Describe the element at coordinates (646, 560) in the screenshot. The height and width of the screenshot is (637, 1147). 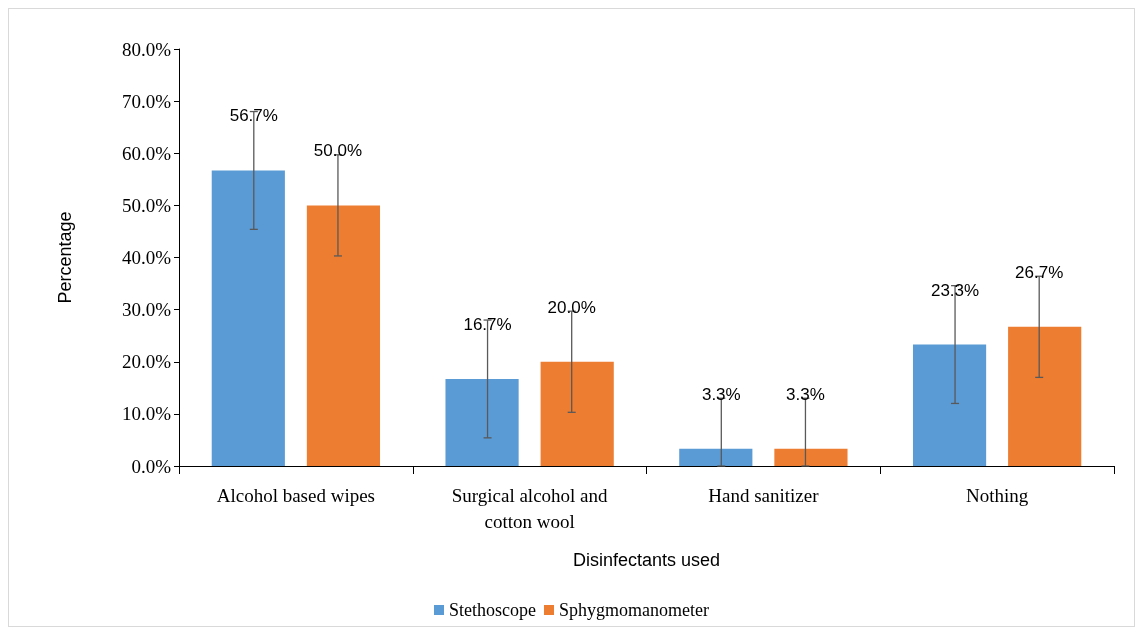
I see `x-axis-title: Disinfectants used` at that location.